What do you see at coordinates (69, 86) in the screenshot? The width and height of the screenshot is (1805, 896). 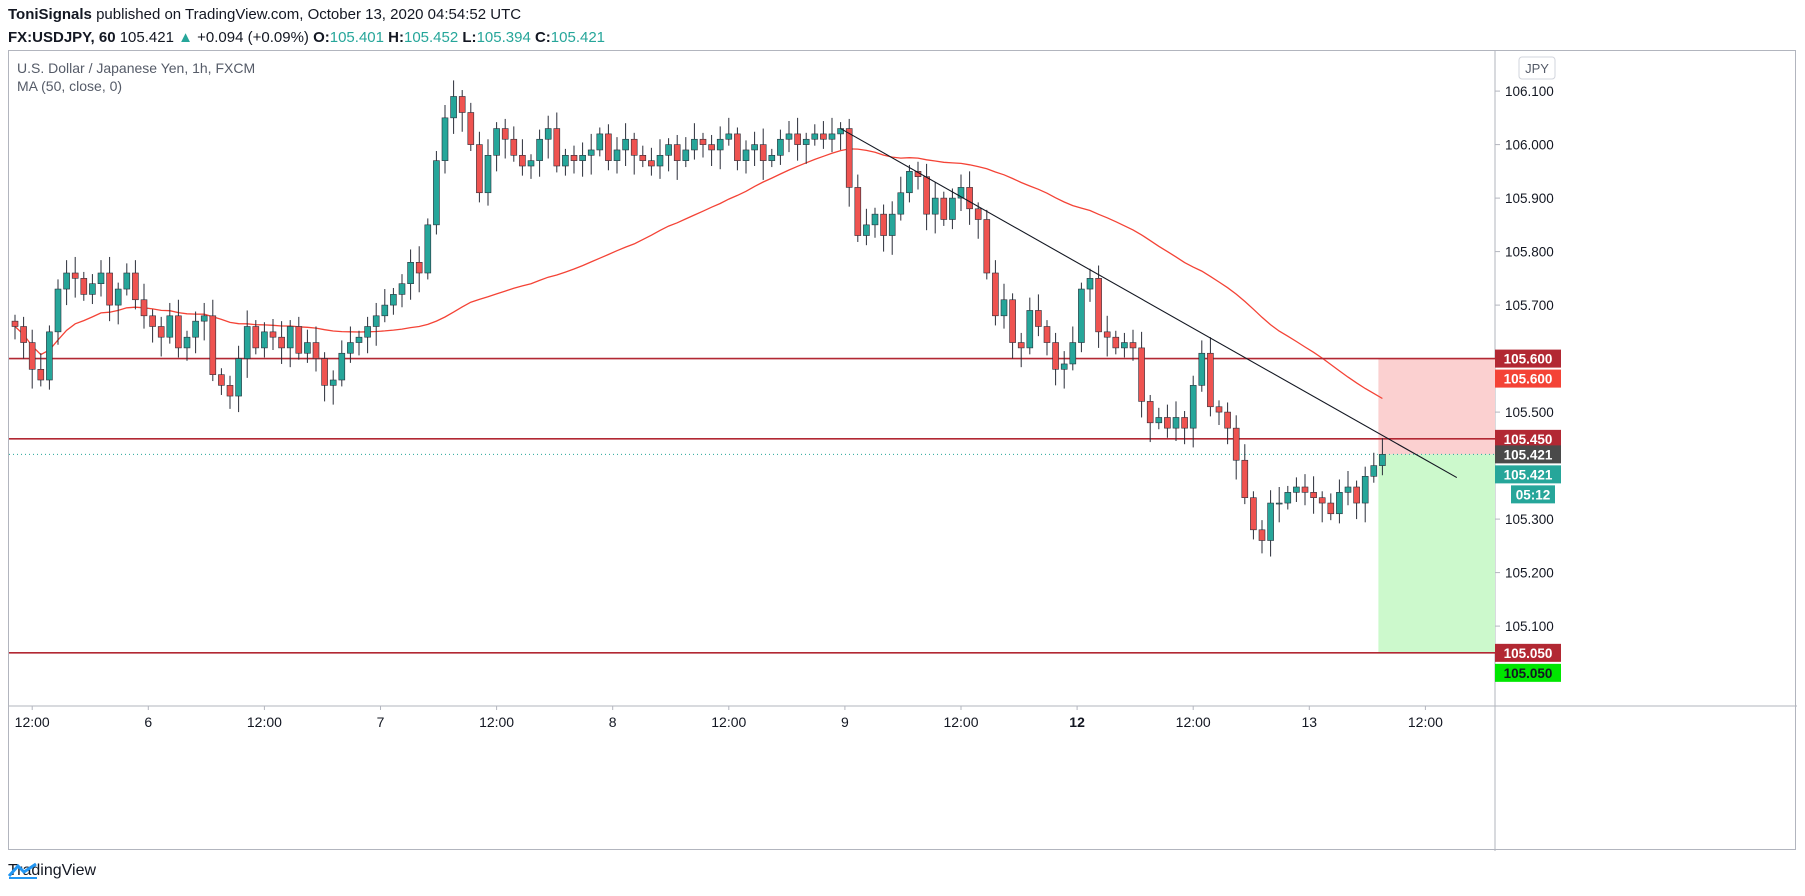 I see `indicator-legend: MA (50, close, 0)` at bounding box center [69, 86].